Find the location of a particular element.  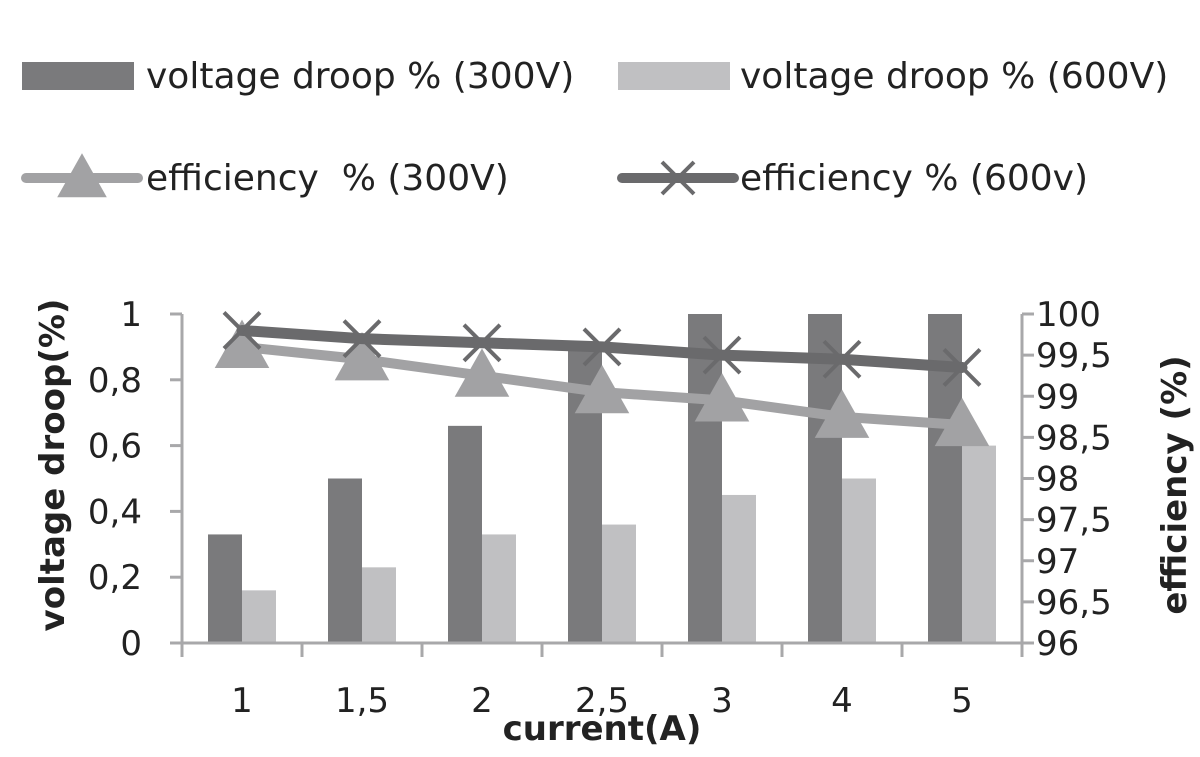

y-tick-label-4: 0,8 is located at coordinates (115, 381).